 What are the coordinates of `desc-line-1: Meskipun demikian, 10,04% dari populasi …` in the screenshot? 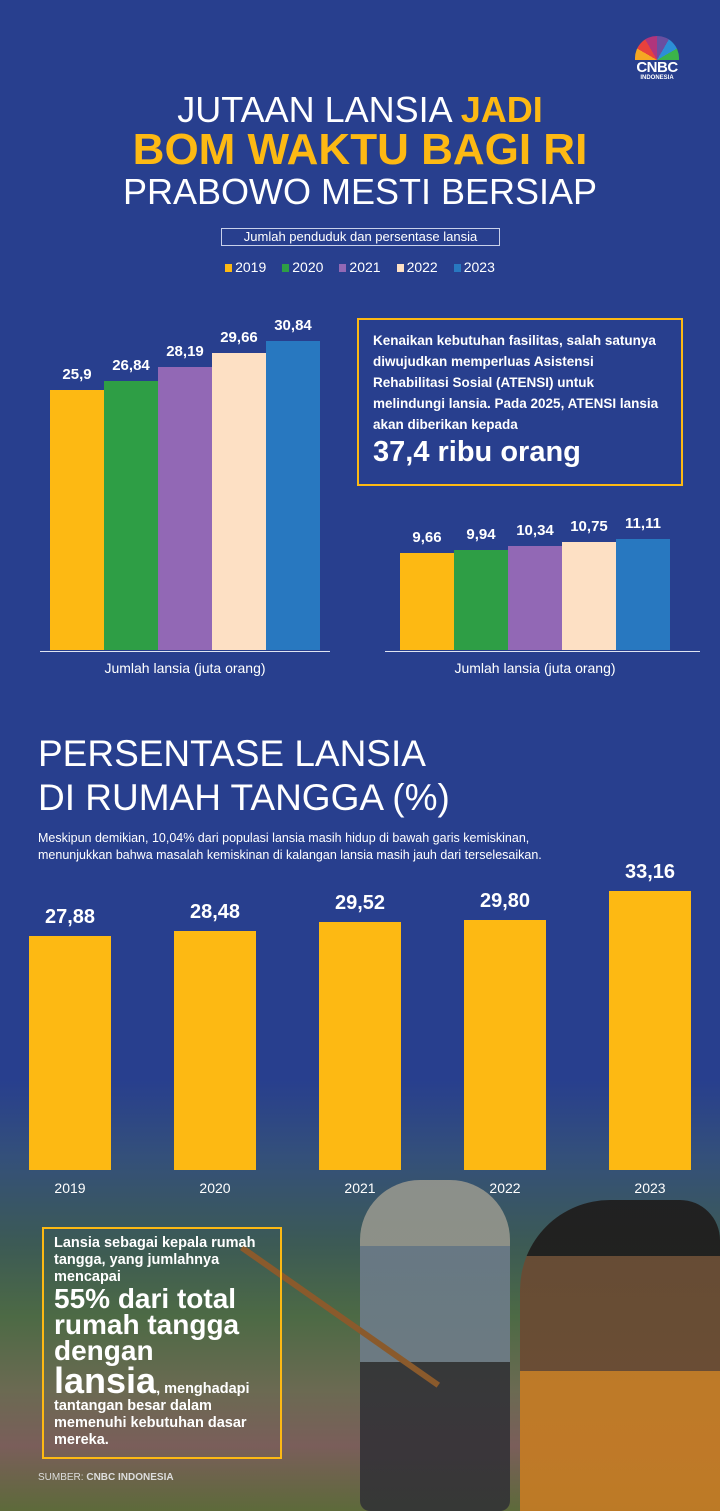 It's located at (284, 838).